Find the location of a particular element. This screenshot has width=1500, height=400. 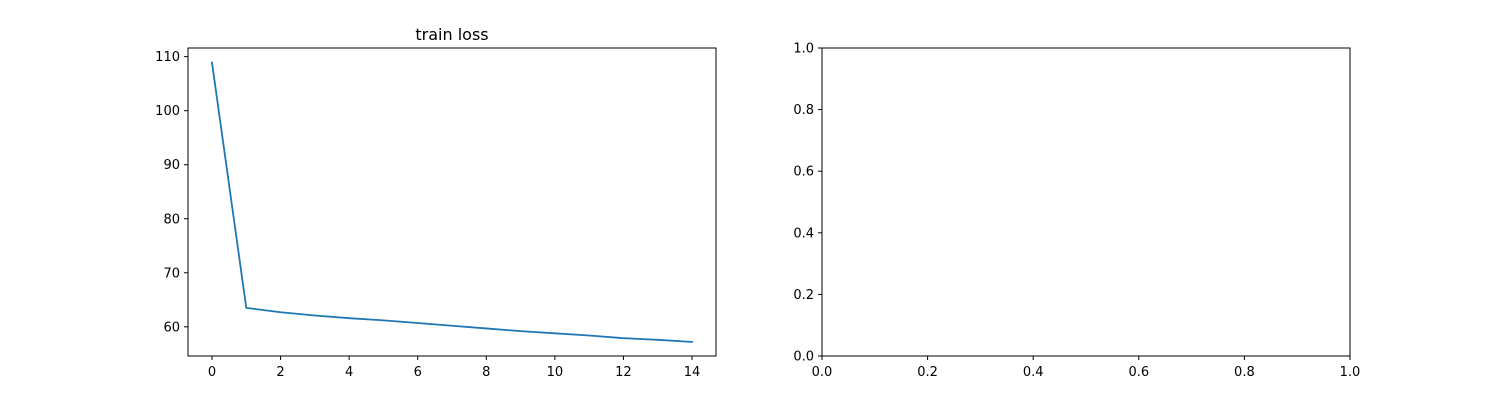

y-tick-label: 0.2 is located at coordinates (803, 295).